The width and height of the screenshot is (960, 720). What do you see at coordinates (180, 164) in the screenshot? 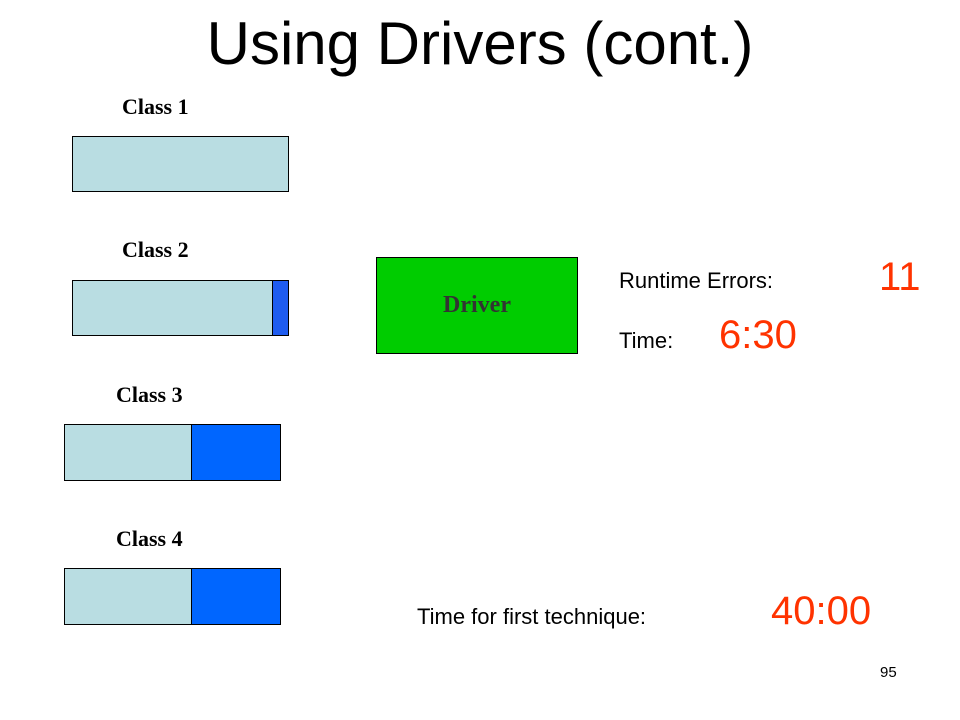
I see `class-1-bar` at bounding box center [180, 164].